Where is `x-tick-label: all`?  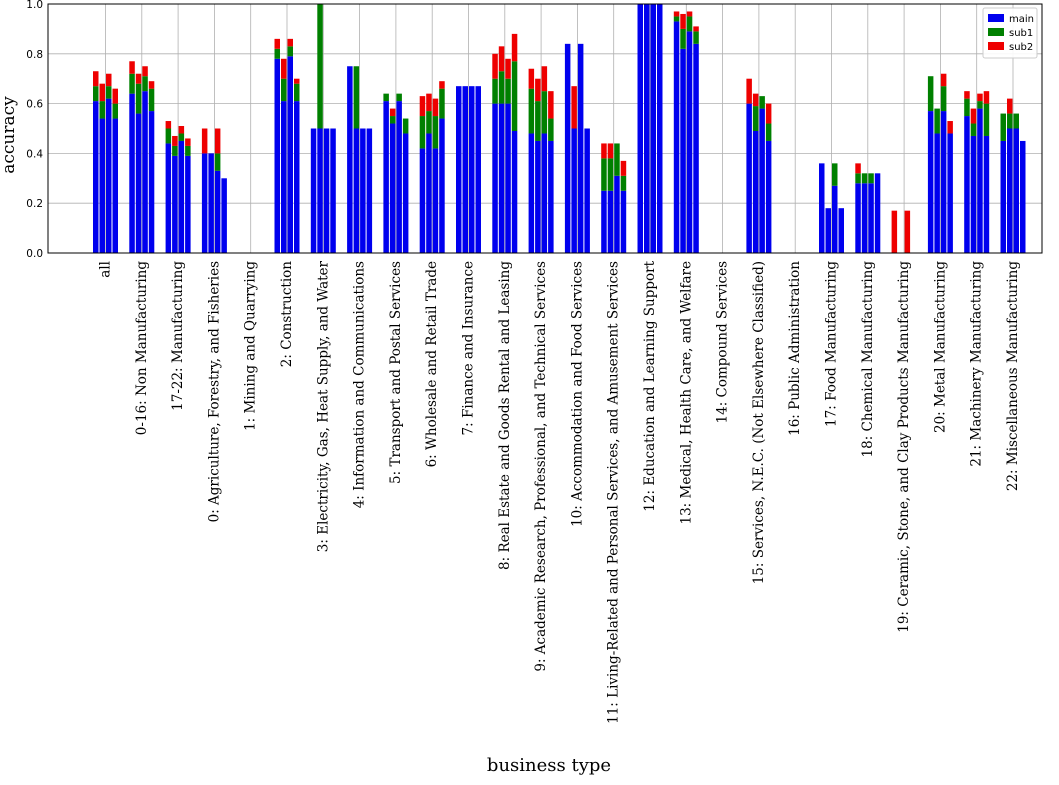 x-tick-label: all is located at coordinates (106, 269).